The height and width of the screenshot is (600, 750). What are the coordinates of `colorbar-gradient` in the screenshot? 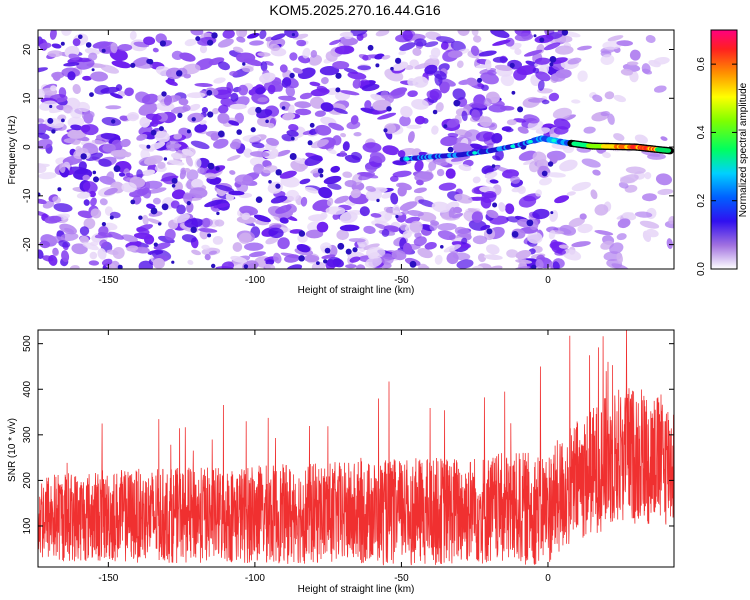 It's located at (724, 149).